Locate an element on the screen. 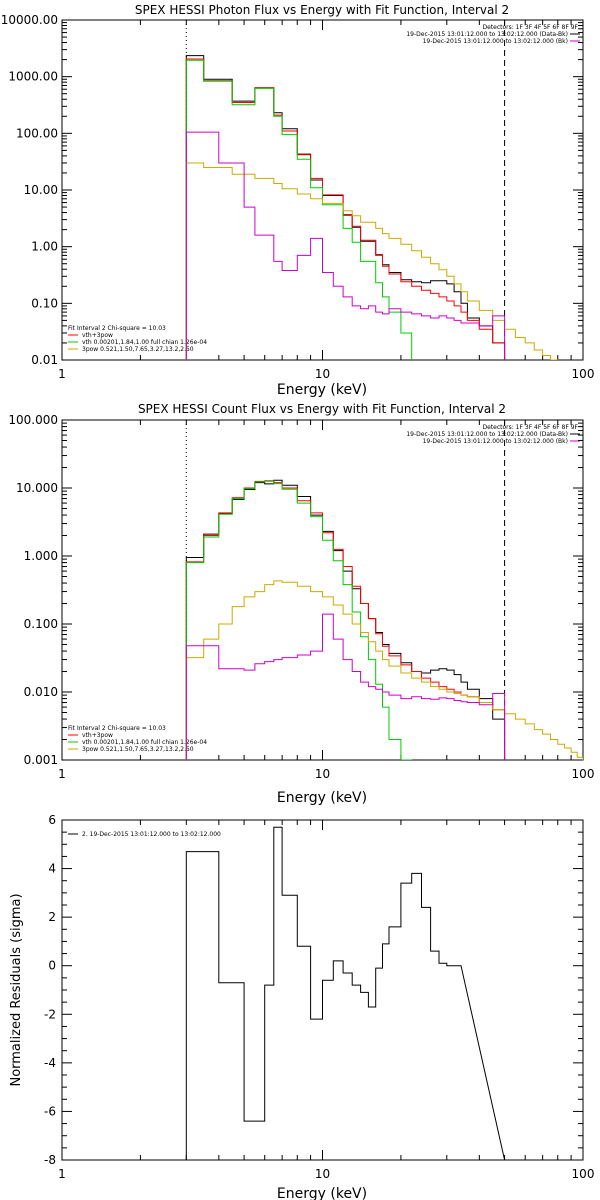  y-tick-label: 100.00 is located at coordinates (37, 133).